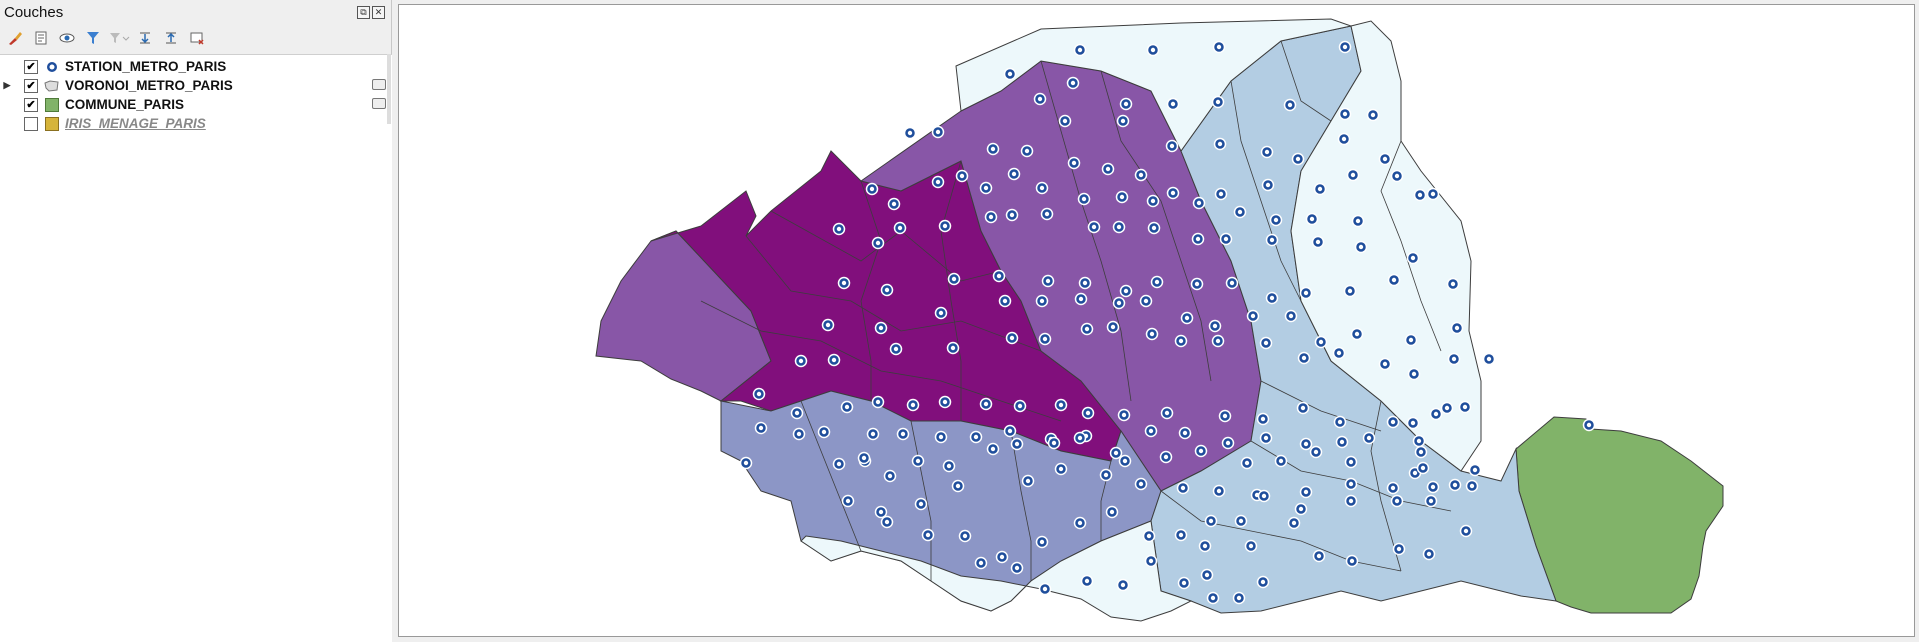 This screenshot has height=642, width=1919. Describe the element at coordinates (119, 38) in the screenshot. I see `filter-expression-icon` at that location.